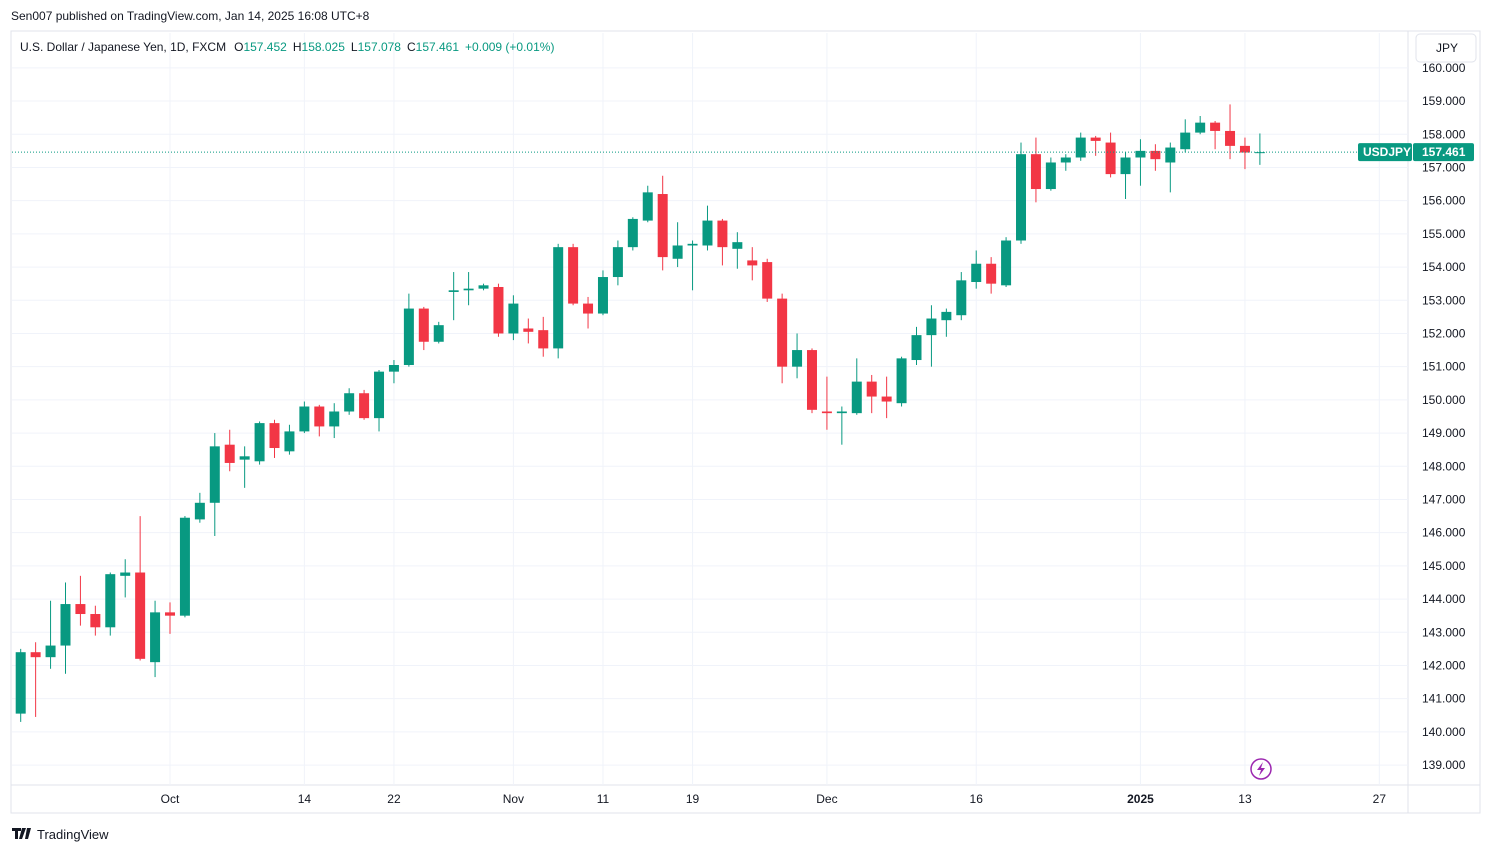 Image resolution: width=1491 pixels, height=853 pixels. Describe the element at coordinates (1444, 234) in the screenshot. I see `y-tick-label: 155.000` at that location.